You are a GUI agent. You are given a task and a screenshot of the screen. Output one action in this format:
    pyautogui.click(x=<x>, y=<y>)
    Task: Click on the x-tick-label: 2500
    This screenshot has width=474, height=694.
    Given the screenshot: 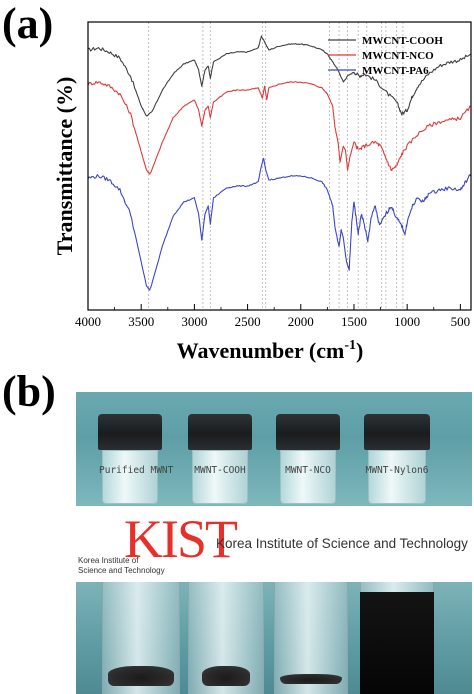 What is the action you would take?
    pyautogui.click(x=248, y=321)
    